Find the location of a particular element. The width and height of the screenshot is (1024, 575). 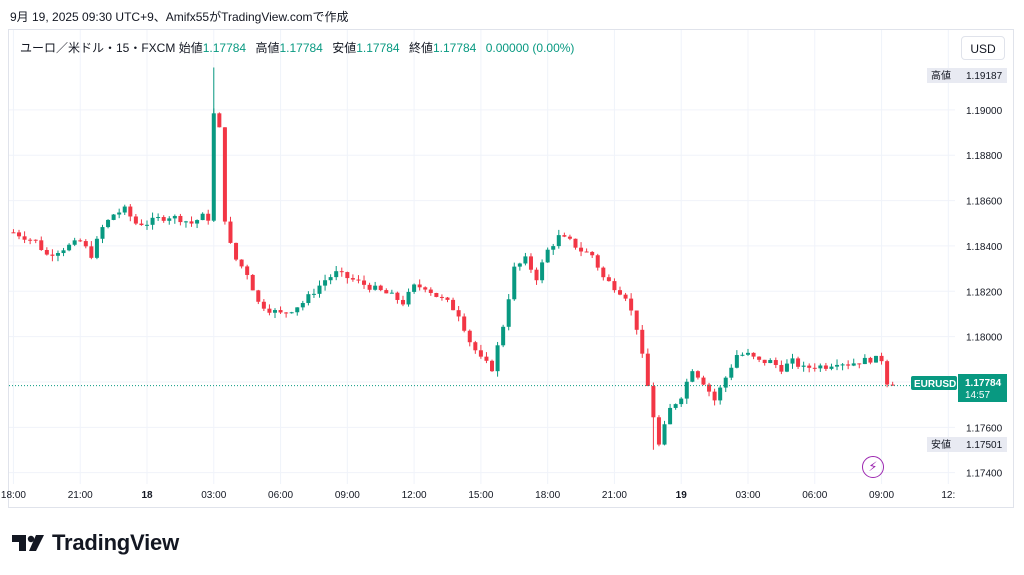

legend-open-label: 始値 is located at coordinates (190, 48).